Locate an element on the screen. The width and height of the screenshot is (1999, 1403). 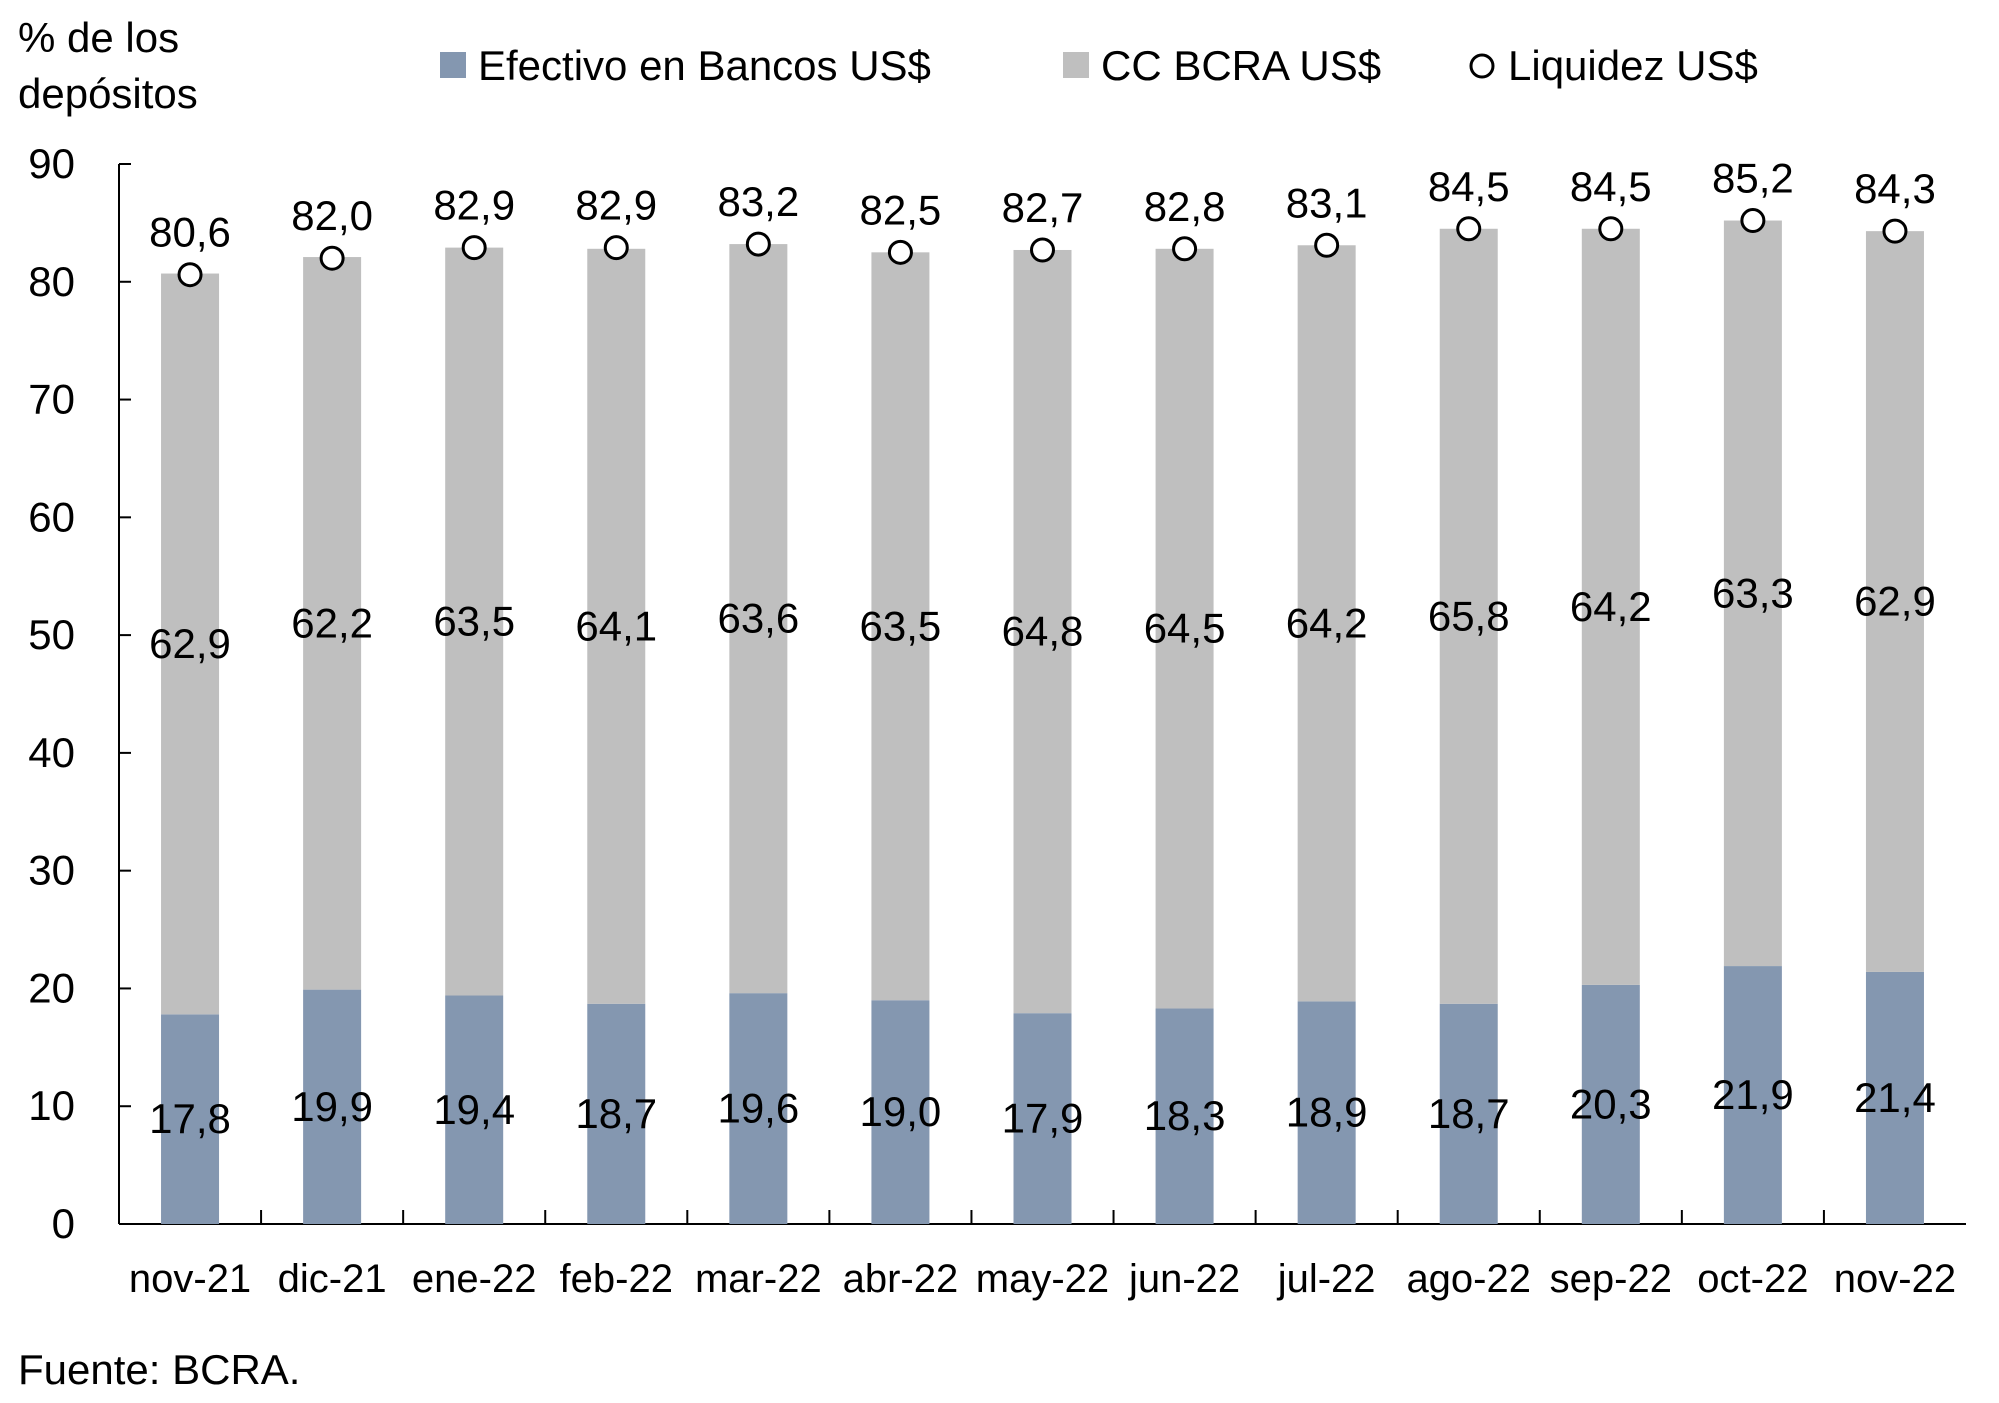
x-tick-label: dic-21 is located at coordinates (332, 1279).